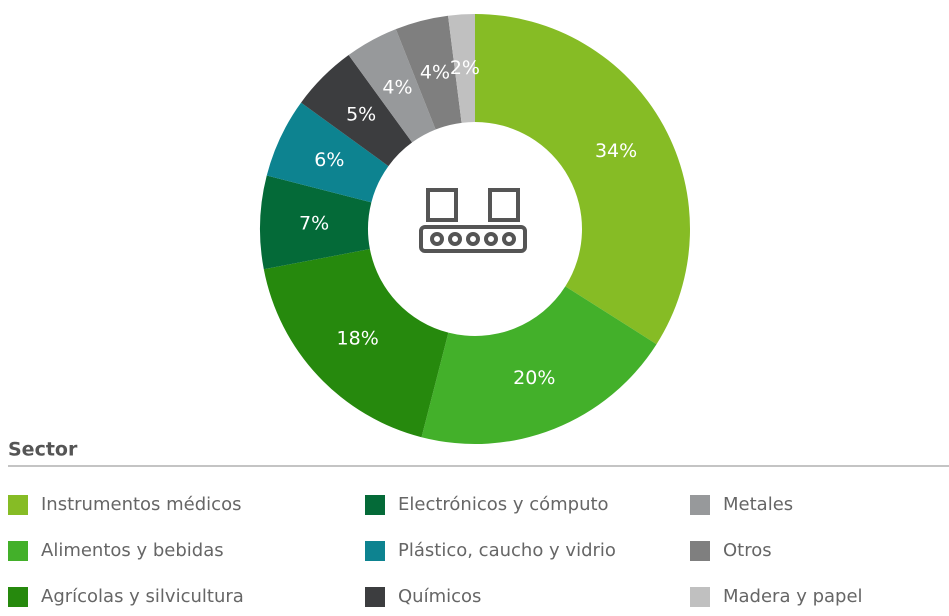 The width and height of the screenshot is (949, 616). I want to click on legend-label: Plástico, caucho y vidrio, so click(507, 550).